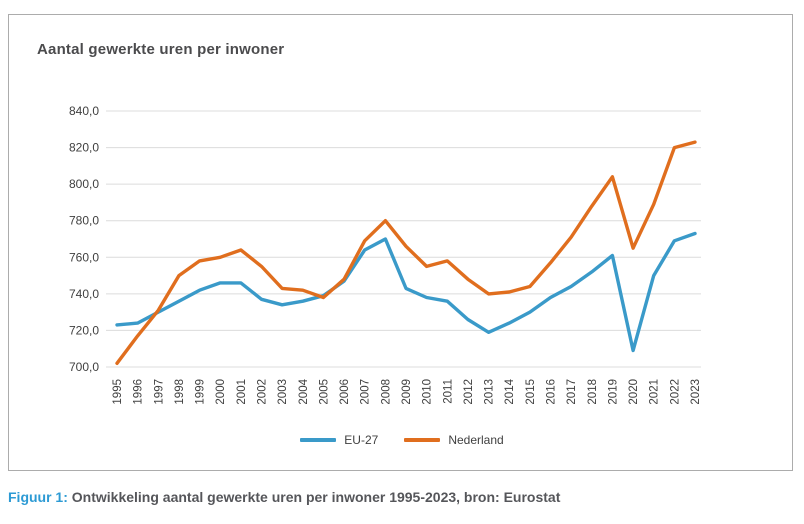 This screenshot has height=524, width=804. I want to click on x-tick-label: 2001, so click(242, 392).